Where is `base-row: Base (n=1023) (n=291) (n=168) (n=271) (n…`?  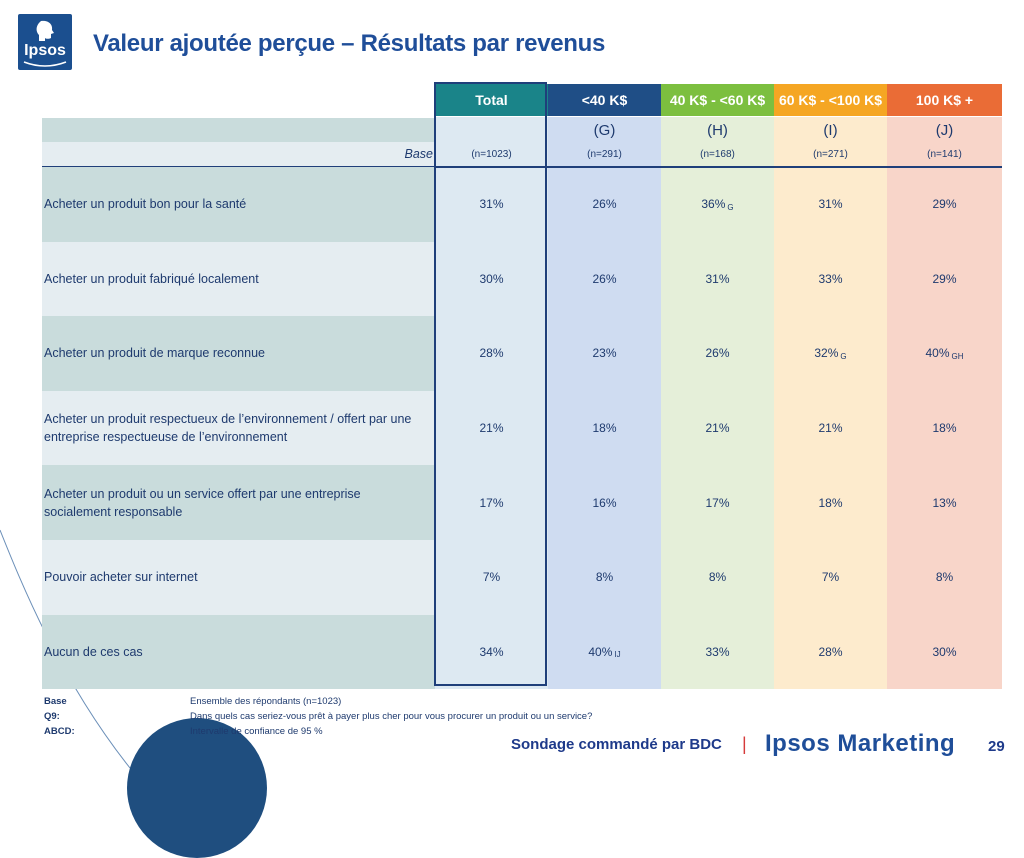
base-row: Base (n=1023) (n=291) (n=168) (n=271) (n… is located at coordinates (522, 155).